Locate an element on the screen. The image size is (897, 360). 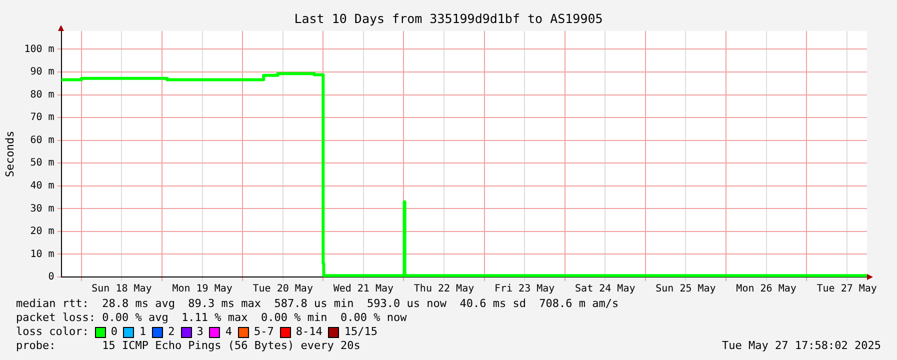
x-tick-label: Mon 19 May is located at coordinates (202, 289).